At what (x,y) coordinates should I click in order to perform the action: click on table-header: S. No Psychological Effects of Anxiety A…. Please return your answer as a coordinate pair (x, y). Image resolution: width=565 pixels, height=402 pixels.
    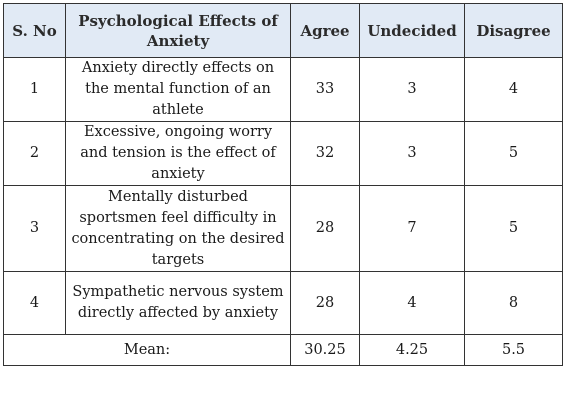
    Looking at the image, I should click on (283, 30).